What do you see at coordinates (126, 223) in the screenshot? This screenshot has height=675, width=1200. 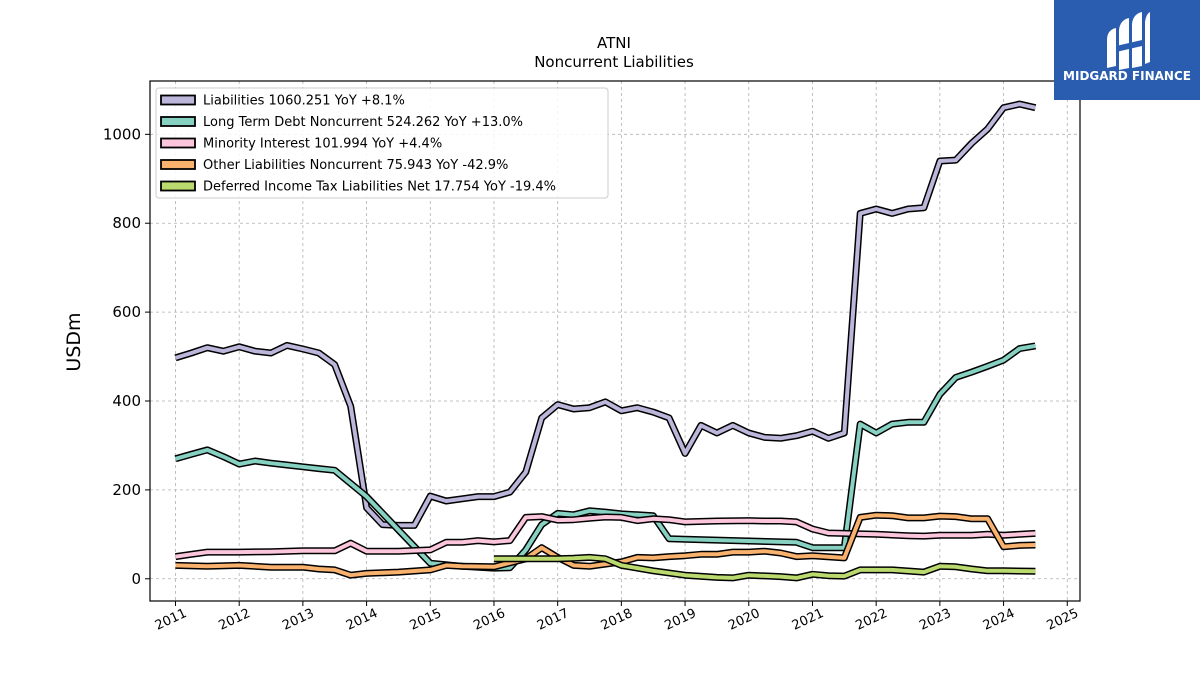 I see `y-tick-label: 800` at bounding box center [126, 223].